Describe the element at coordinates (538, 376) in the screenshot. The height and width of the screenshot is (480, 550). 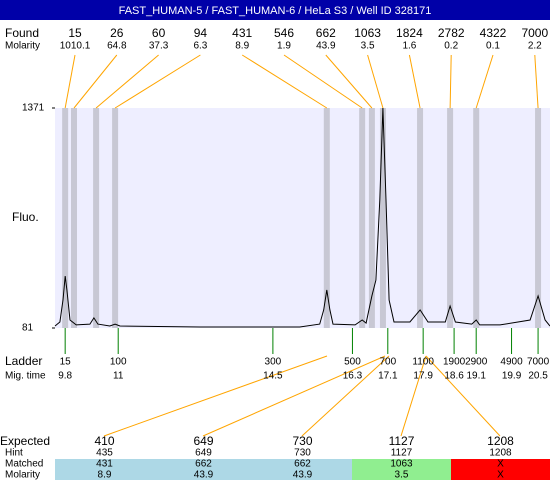
I see `ladder-time: 20.5` at that location.